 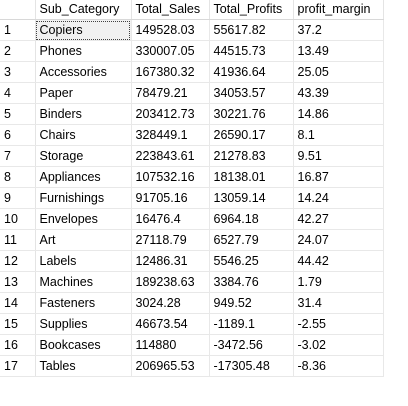 What do you see at coordinates (18, 156) in the screenshot?
I see `row-number: 7` at bounding box center [18, 156].